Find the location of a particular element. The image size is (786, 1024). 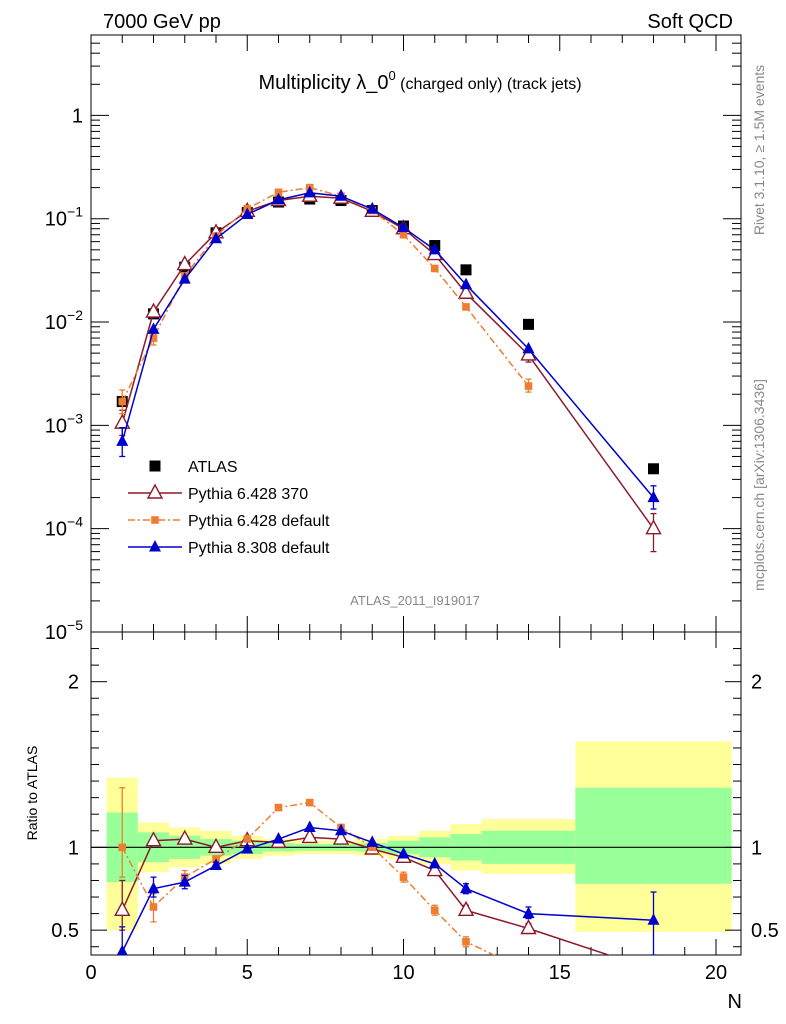

series-pythia-6-428-default is located at coordinates (307, 871).